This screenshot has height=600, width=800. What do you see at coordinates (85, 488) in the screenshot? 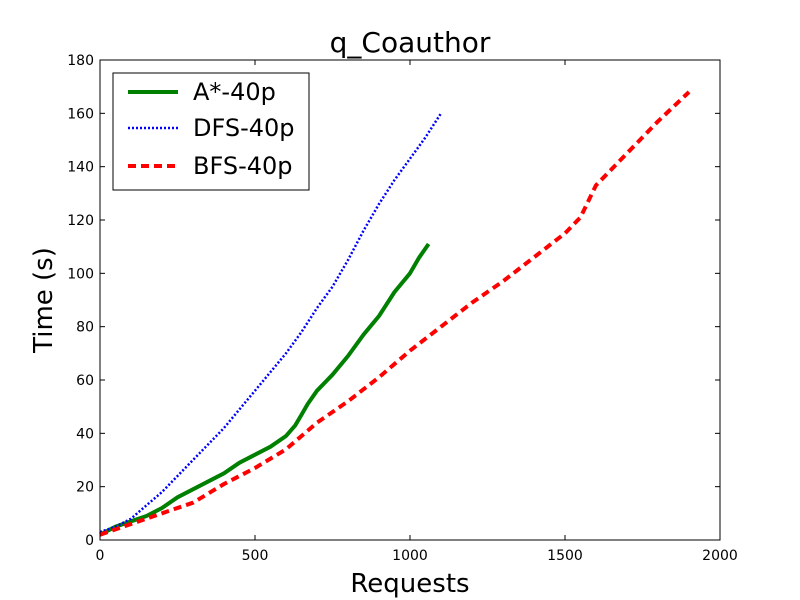
I see `y-tick-label: 20` at bounding box center [85, 488].